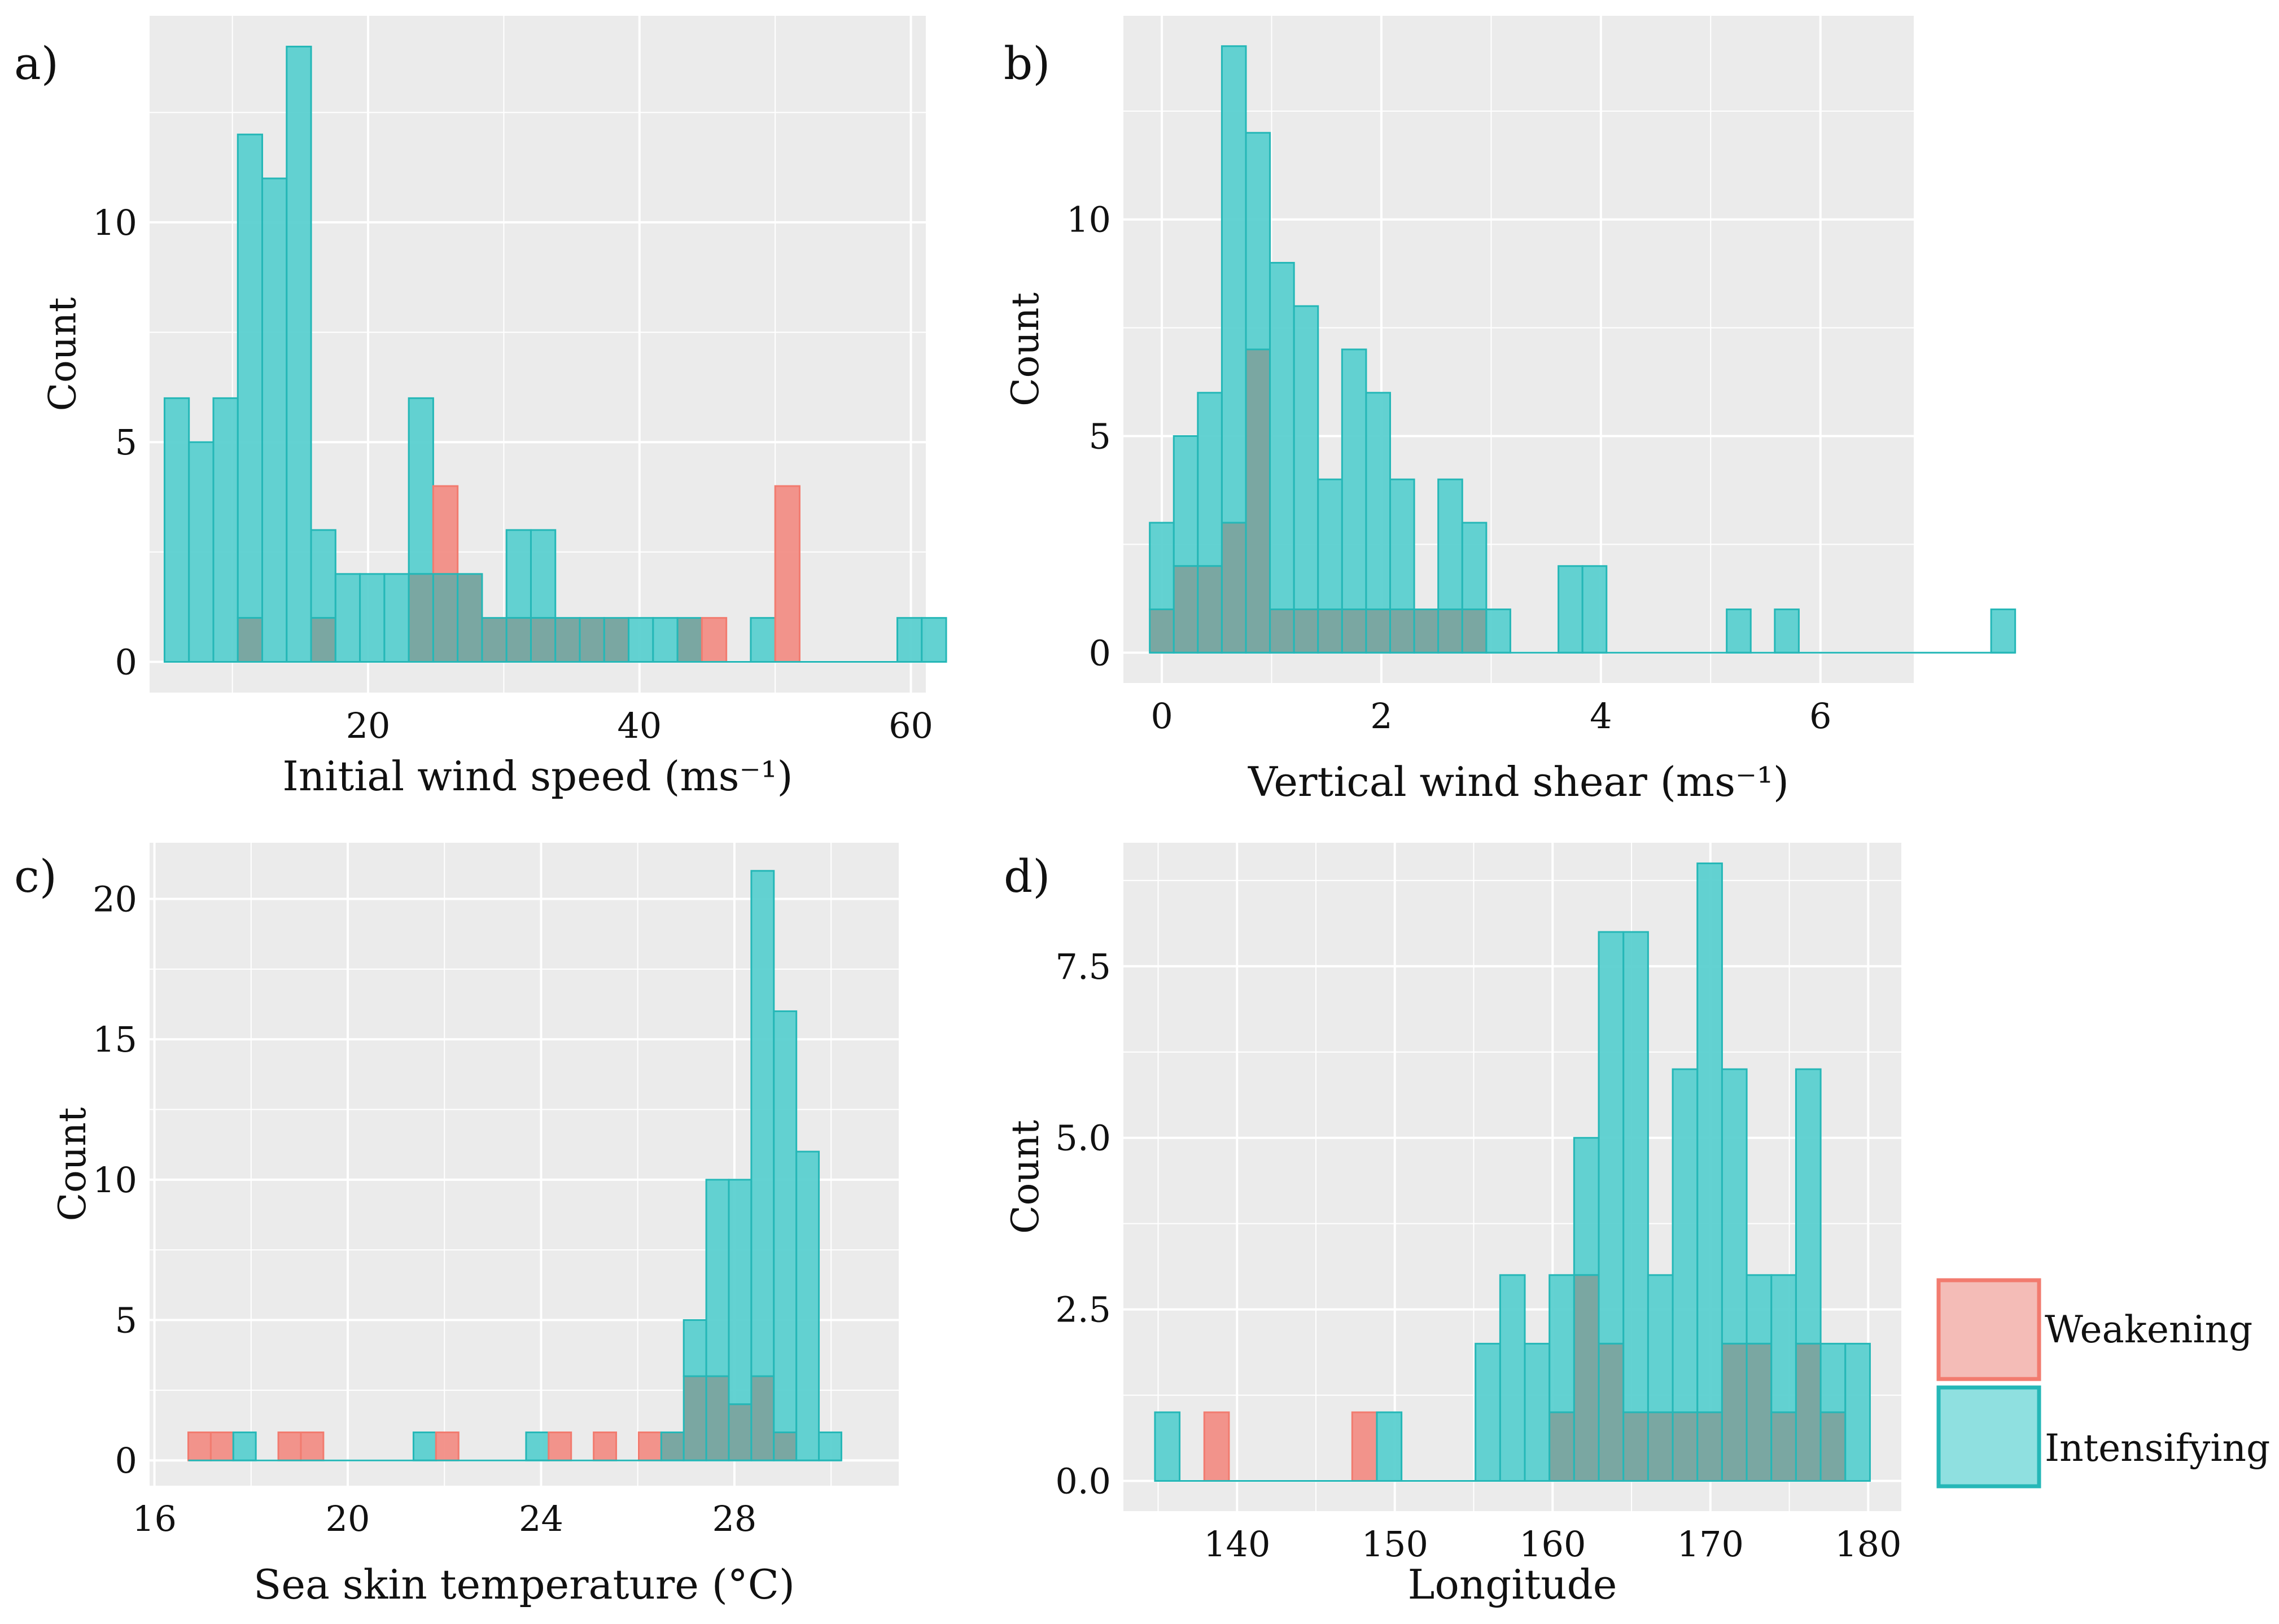  I want to click on y-tick-label: 20, so click(115, 899).